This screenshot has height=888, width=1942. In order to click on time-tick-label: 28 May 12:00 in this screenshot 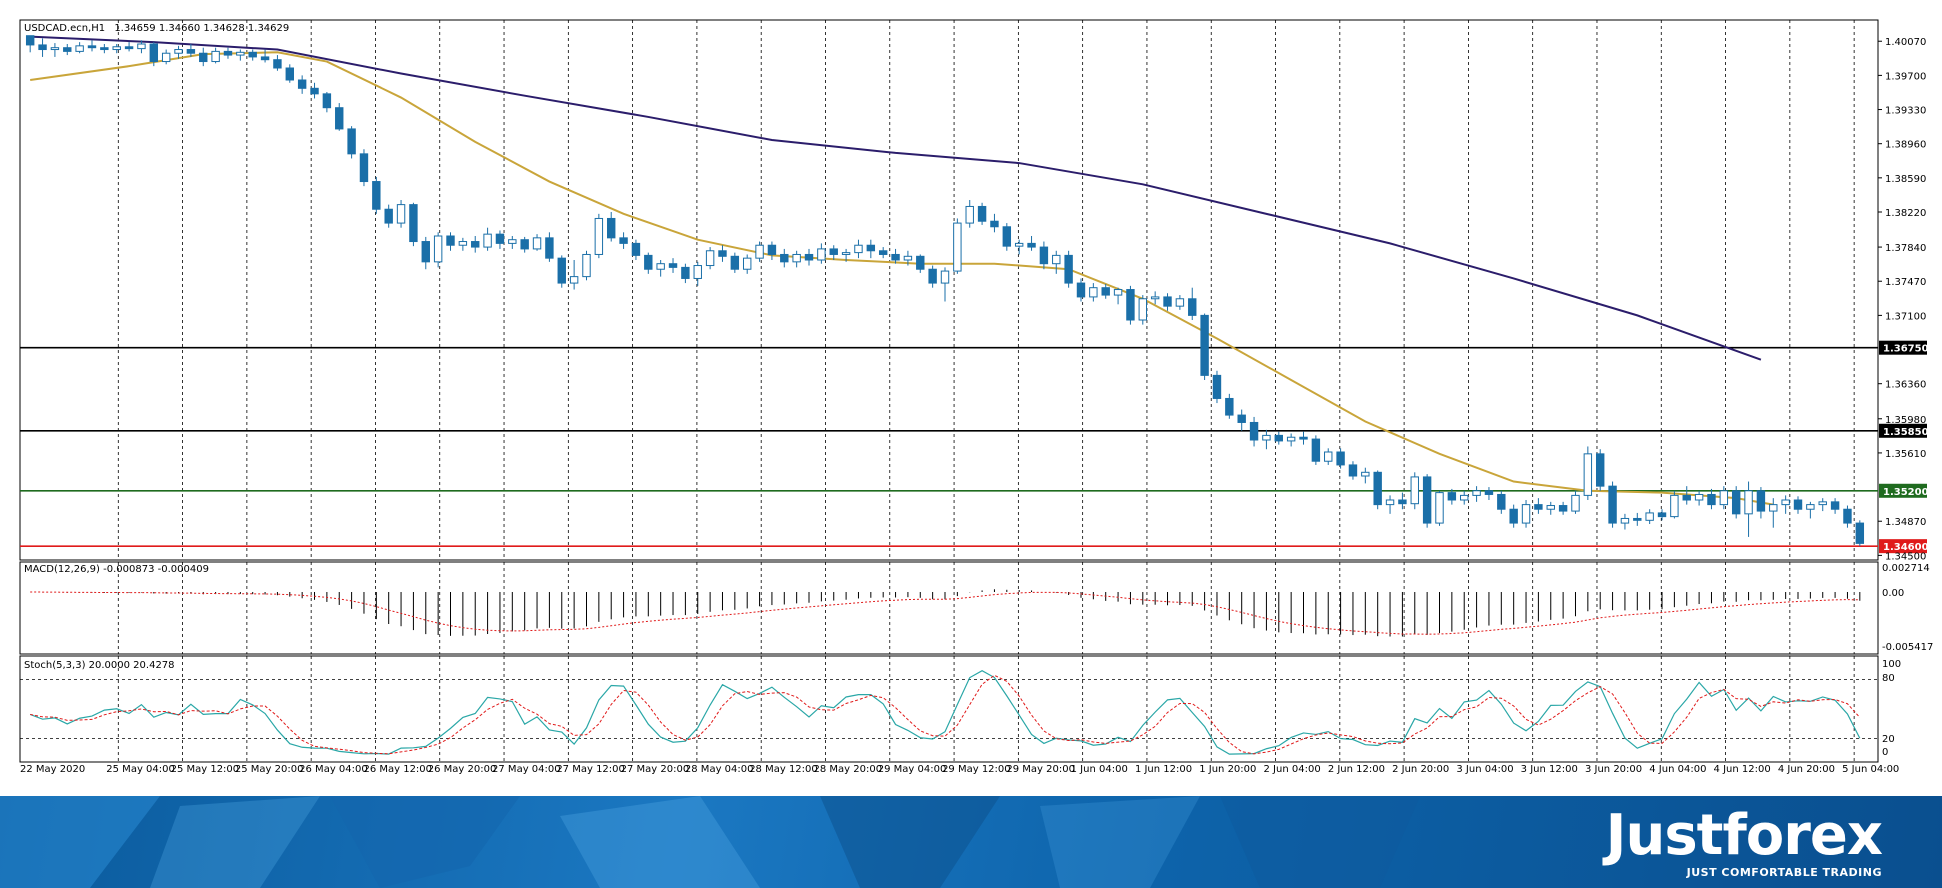, I will do `click(783, 769)`.